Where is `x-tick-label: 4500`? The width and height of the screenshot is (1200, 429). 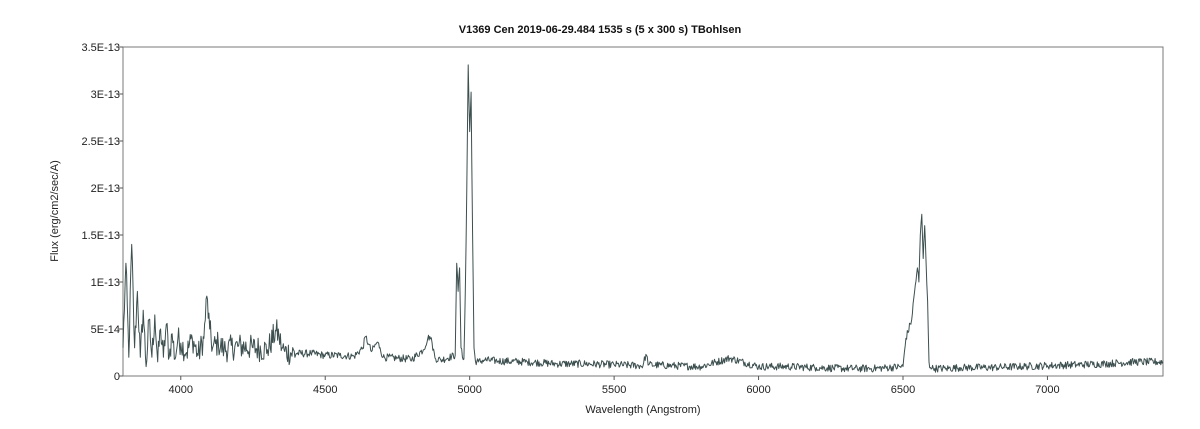 x-tick-label: 4500 is located at coordinates (325, 390).